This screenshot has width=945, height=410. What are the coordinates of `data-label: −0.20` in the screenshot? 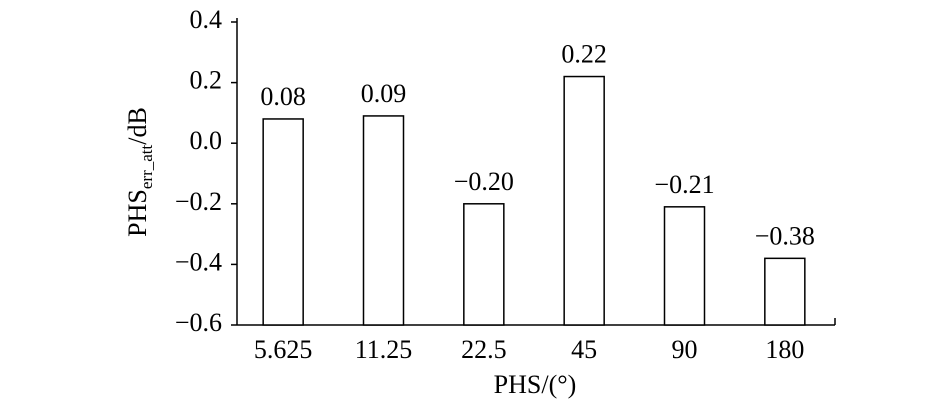 It's located at (484, 181).